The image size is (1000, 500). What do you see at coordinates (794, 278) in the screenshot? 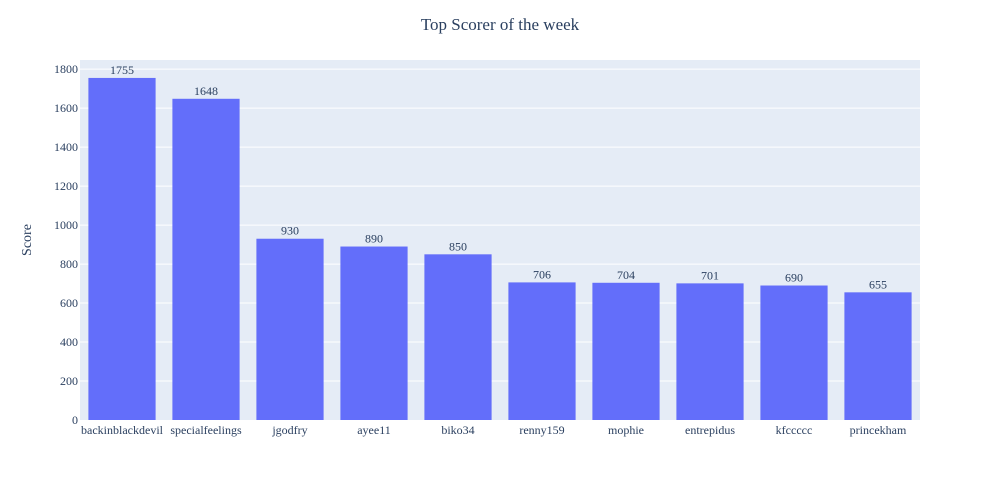
I see `data-label-kfccccc: 690` at bounding box center [794, 278].